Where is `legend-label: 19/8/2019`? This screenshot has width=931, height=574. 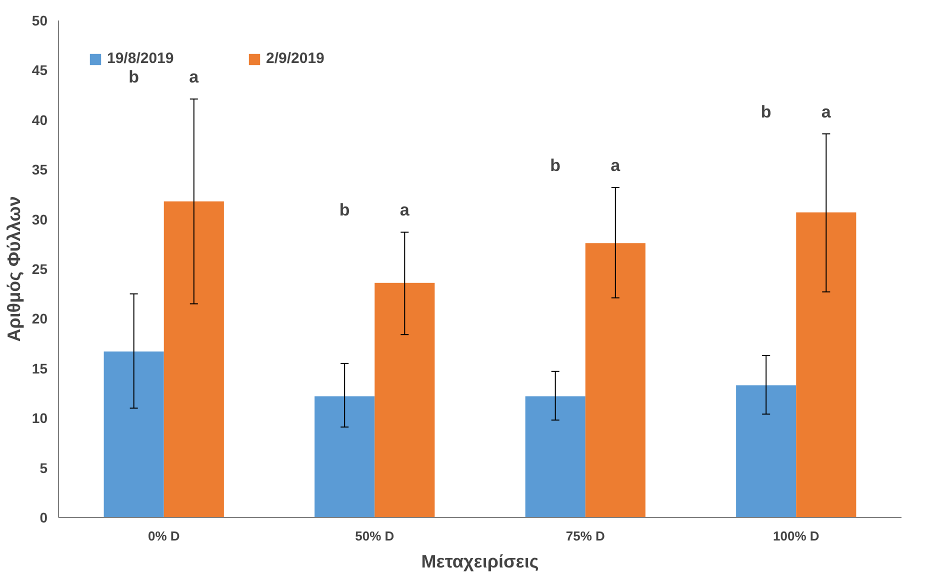 legend-label: 19/8/2019 is located at coordinates (141, 58).